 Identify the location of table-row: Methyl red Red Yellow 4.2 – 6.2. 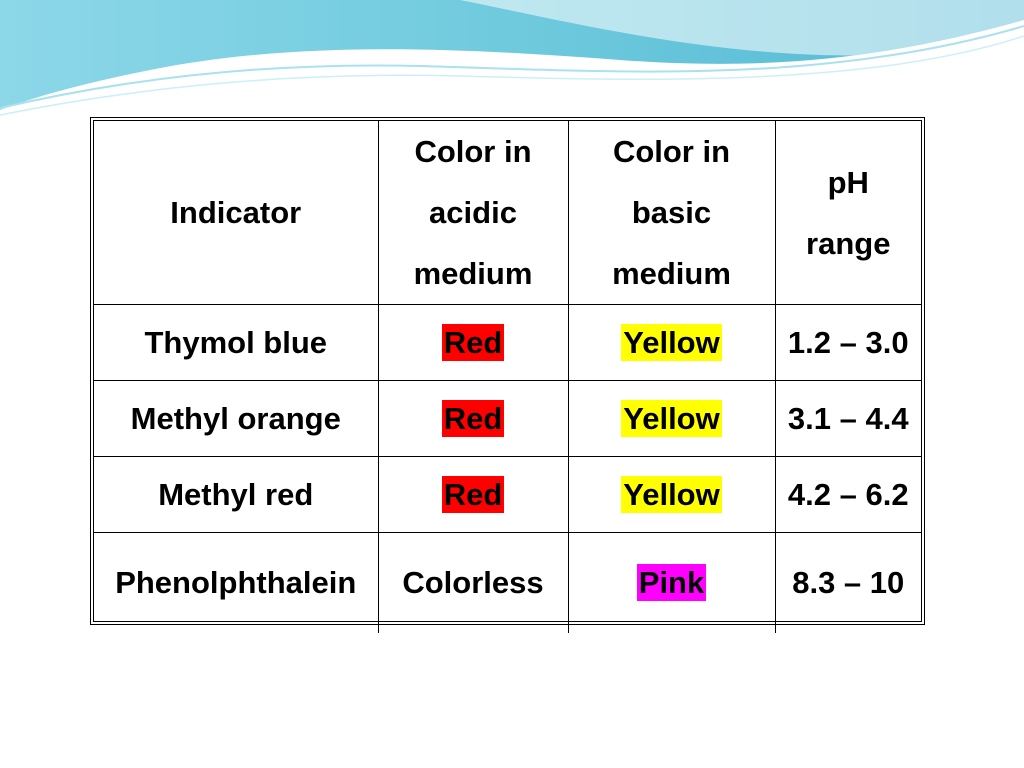
(507, 494).